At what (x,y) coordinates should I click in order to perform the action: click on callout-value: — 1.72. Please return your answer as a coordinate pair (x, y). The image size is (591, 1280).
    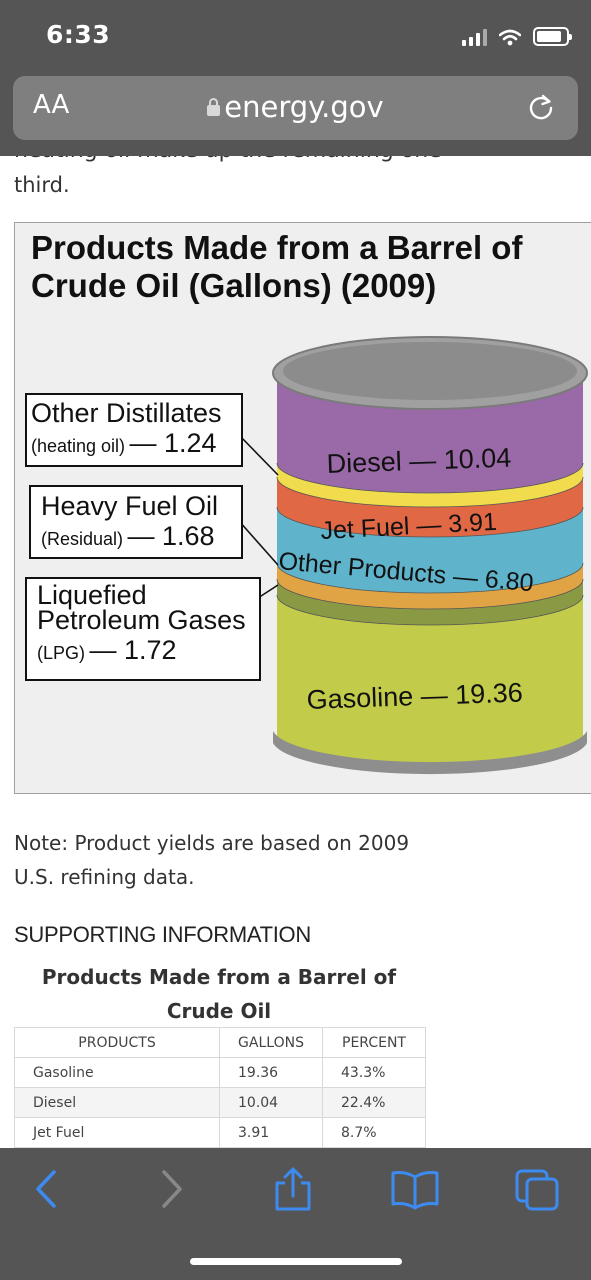
    Looking at the image, I should click on (133, 650).